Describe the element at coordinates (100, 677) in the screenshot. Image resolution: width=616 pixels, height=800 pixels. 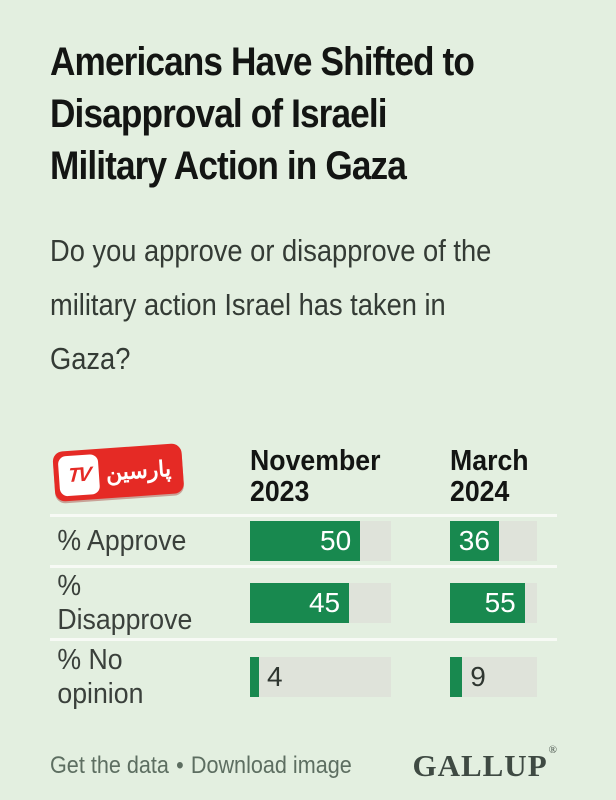
I see `row-label-no-opinion: % No opinion` at that location.